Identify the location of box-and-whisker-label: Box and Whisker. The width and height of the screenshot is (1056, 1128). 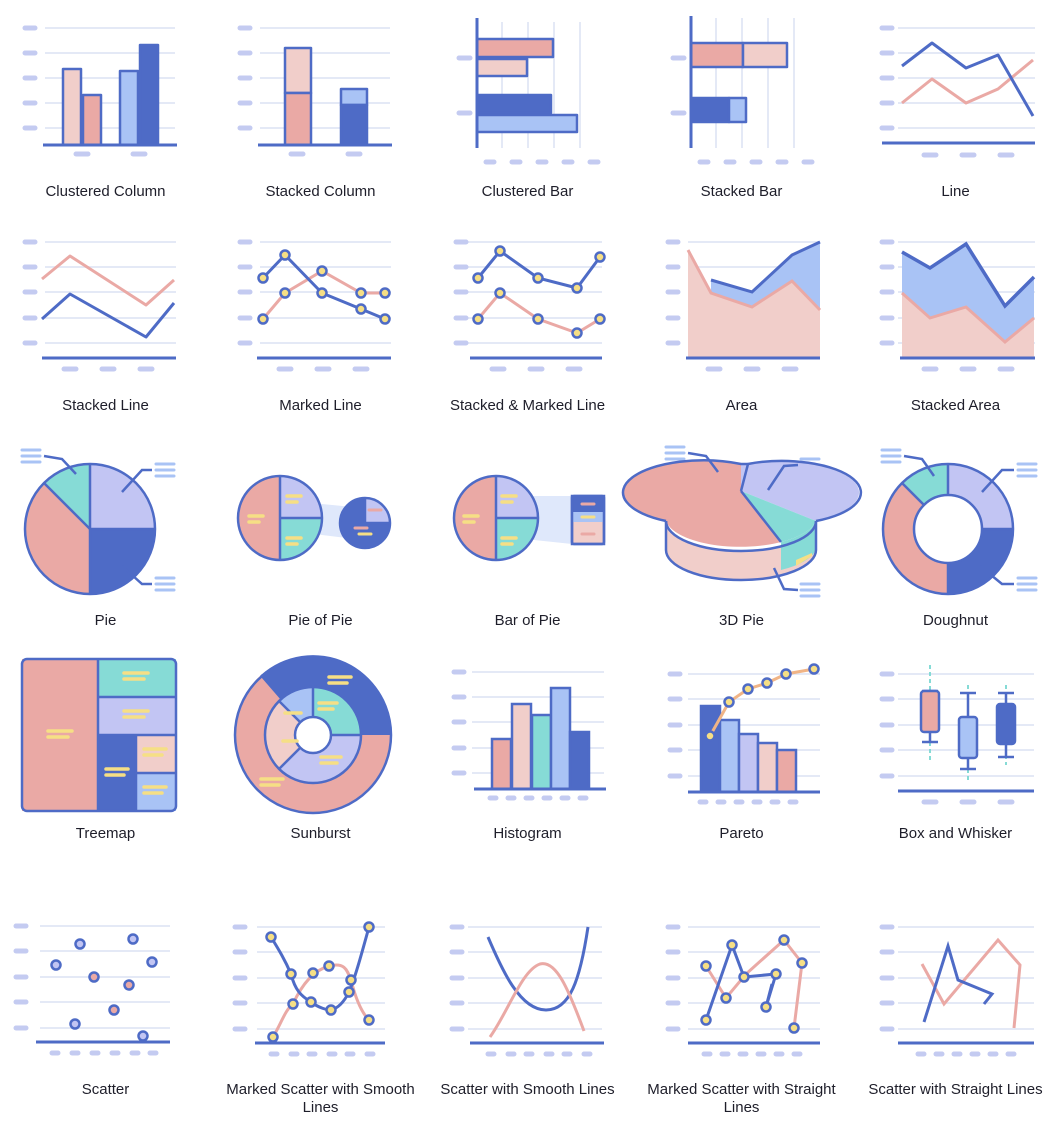
(955, 833).